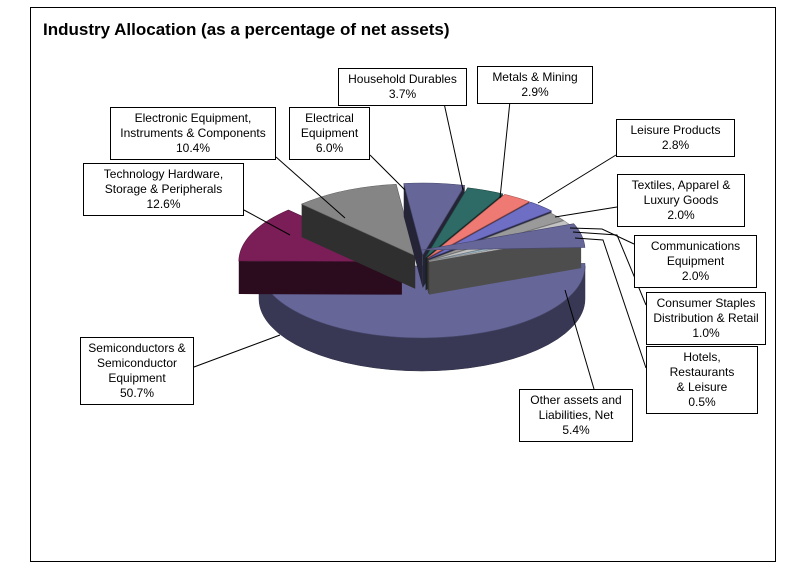 This screenshot has width=810, height=572. I want to click on data-label-4: Electrical Equipment 6.0%, so click(329, 133).